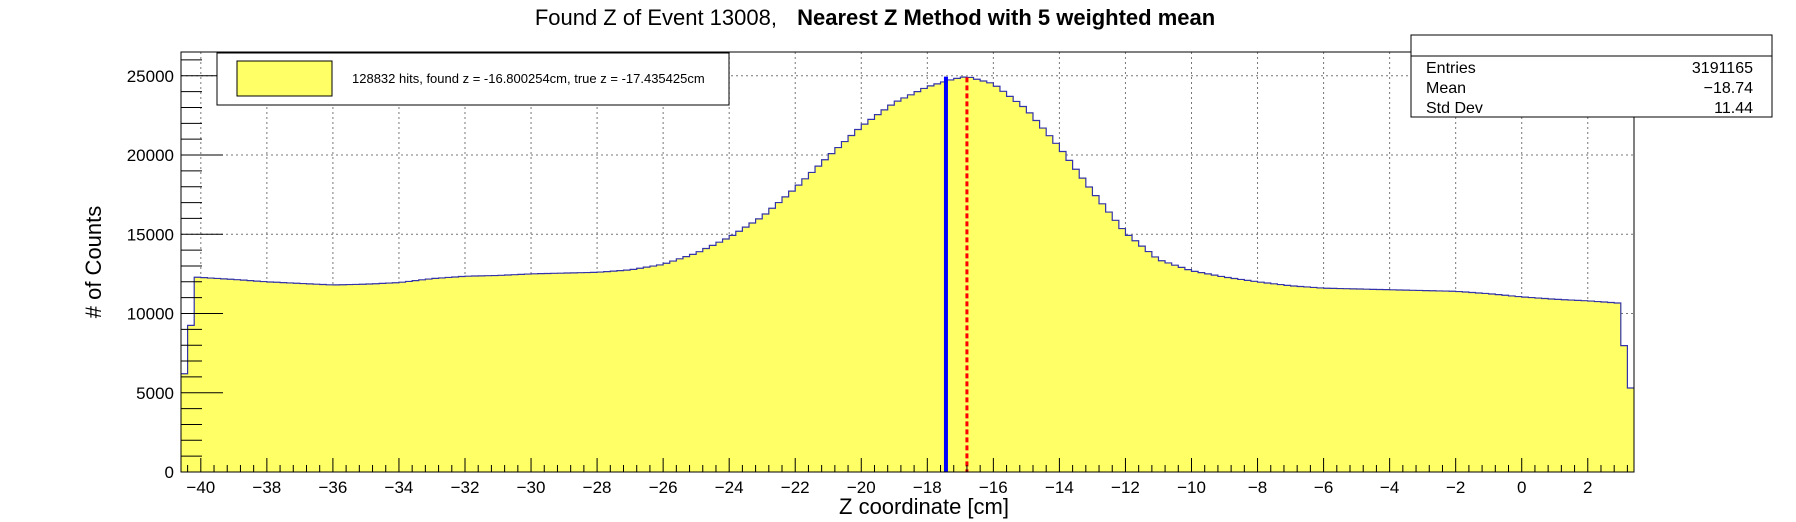 This screenshot has width=1796, height=522. What do you see at coordinates (1446, 88) in the screenshot?
I see `stats-mean-label: Mean` at bounding box center [1446, 88].